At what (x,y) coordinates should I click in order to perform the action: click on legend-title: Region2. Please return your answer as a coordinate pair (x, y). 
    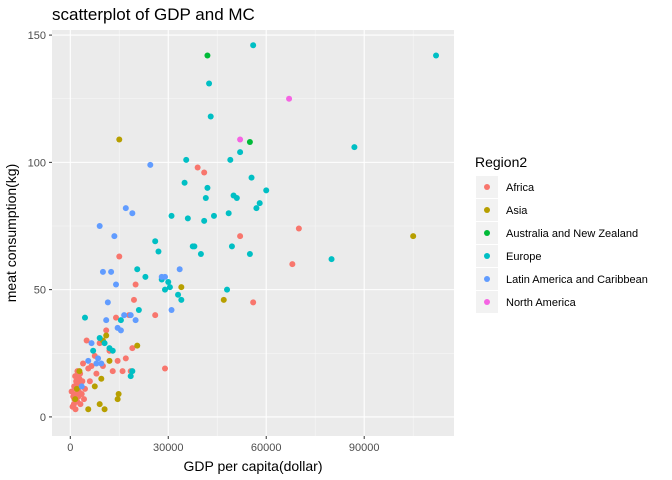
    Looking at the image, I should click on (501, 162).